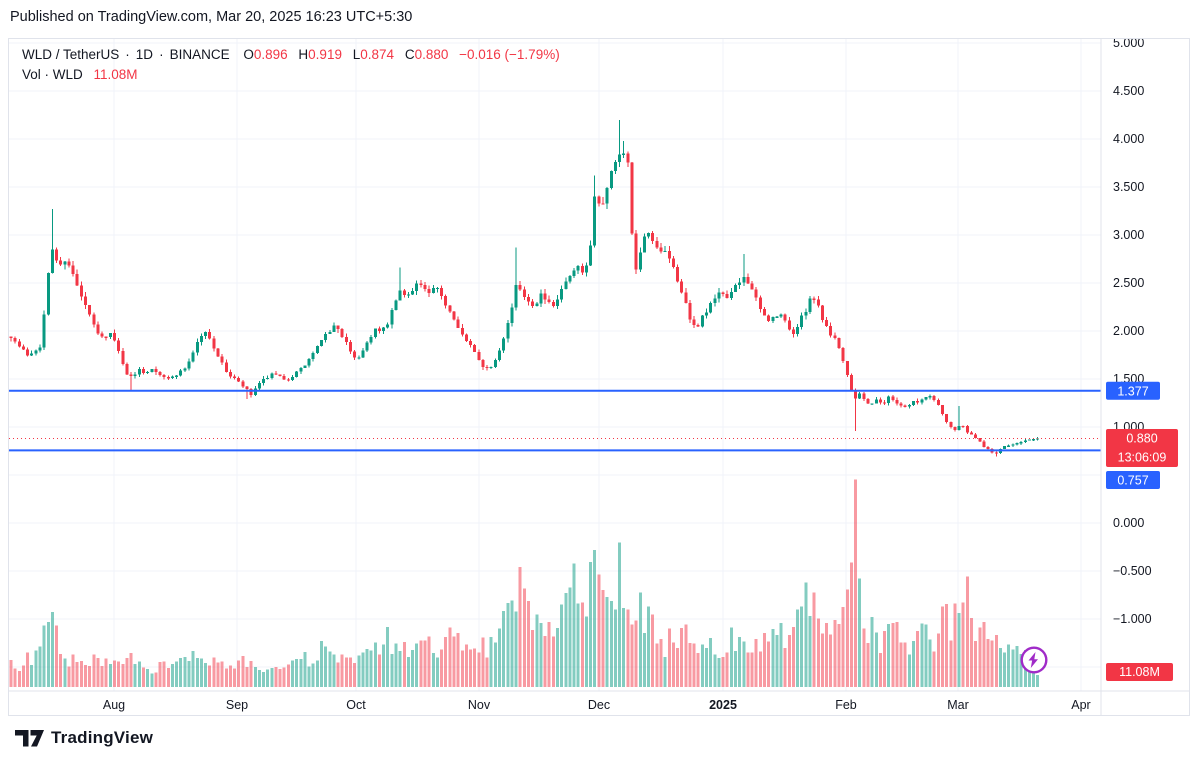 The image size is (1198, 762). What do you see at coordinates (270, 54) in the screenshot?
I see `open-value: 0.896` at bounding box center [270, 54].